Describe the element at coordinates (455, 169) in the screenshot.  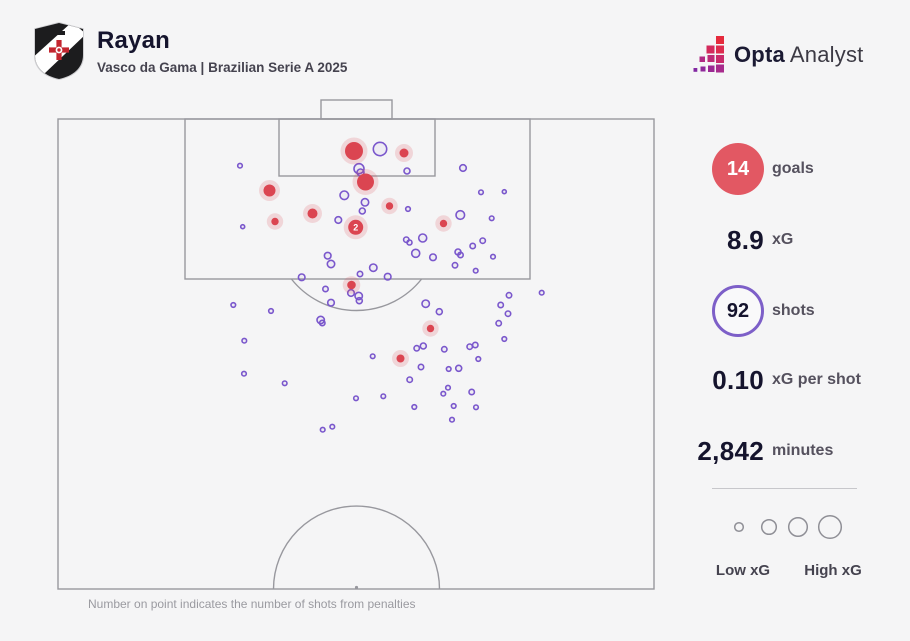
I see `stat-row-goals: 14 goals` at that location.